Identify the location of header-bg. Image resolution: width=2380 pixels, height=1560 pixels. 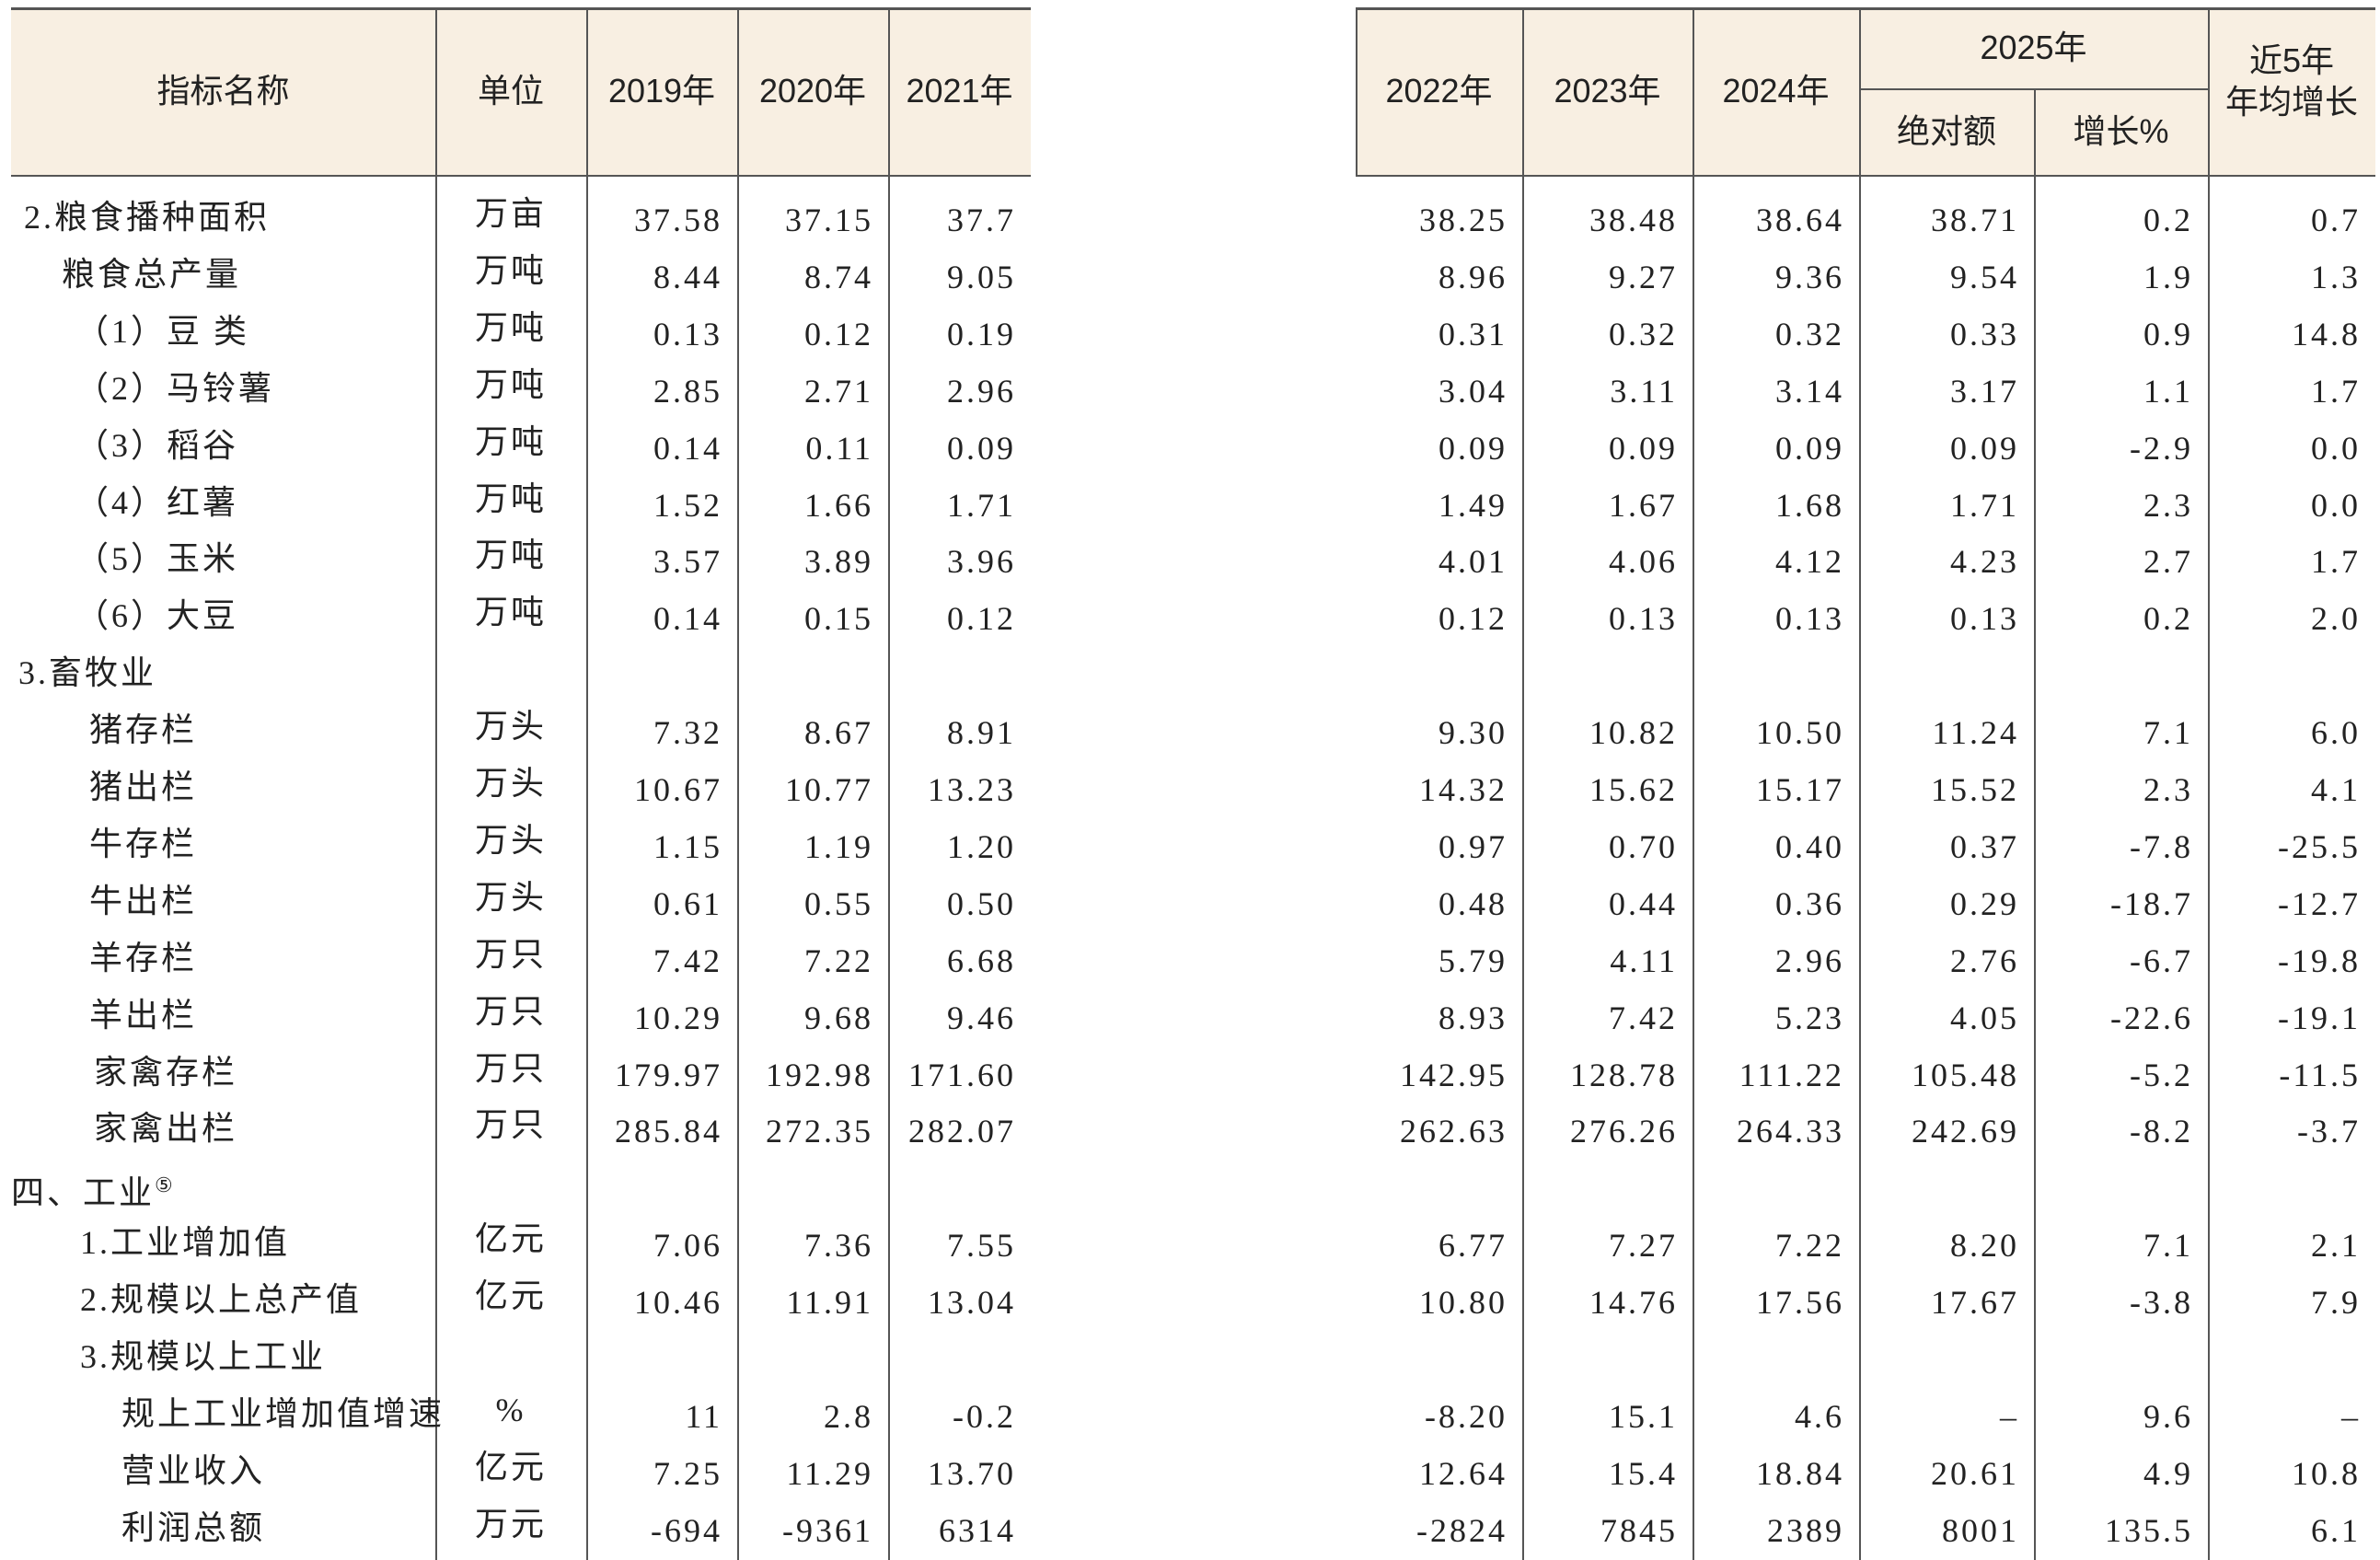
(521, 91).